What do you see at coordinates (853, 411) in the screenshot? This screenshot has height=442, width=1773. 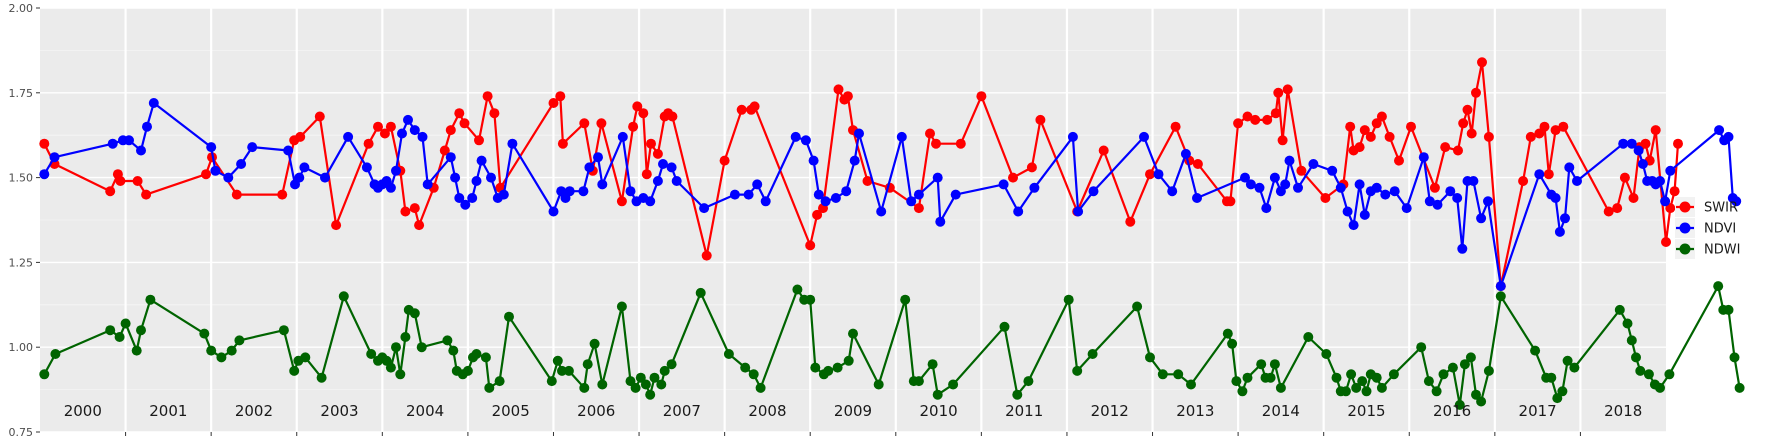 I see `year-label: 2009` at bounding box center [853, 411].